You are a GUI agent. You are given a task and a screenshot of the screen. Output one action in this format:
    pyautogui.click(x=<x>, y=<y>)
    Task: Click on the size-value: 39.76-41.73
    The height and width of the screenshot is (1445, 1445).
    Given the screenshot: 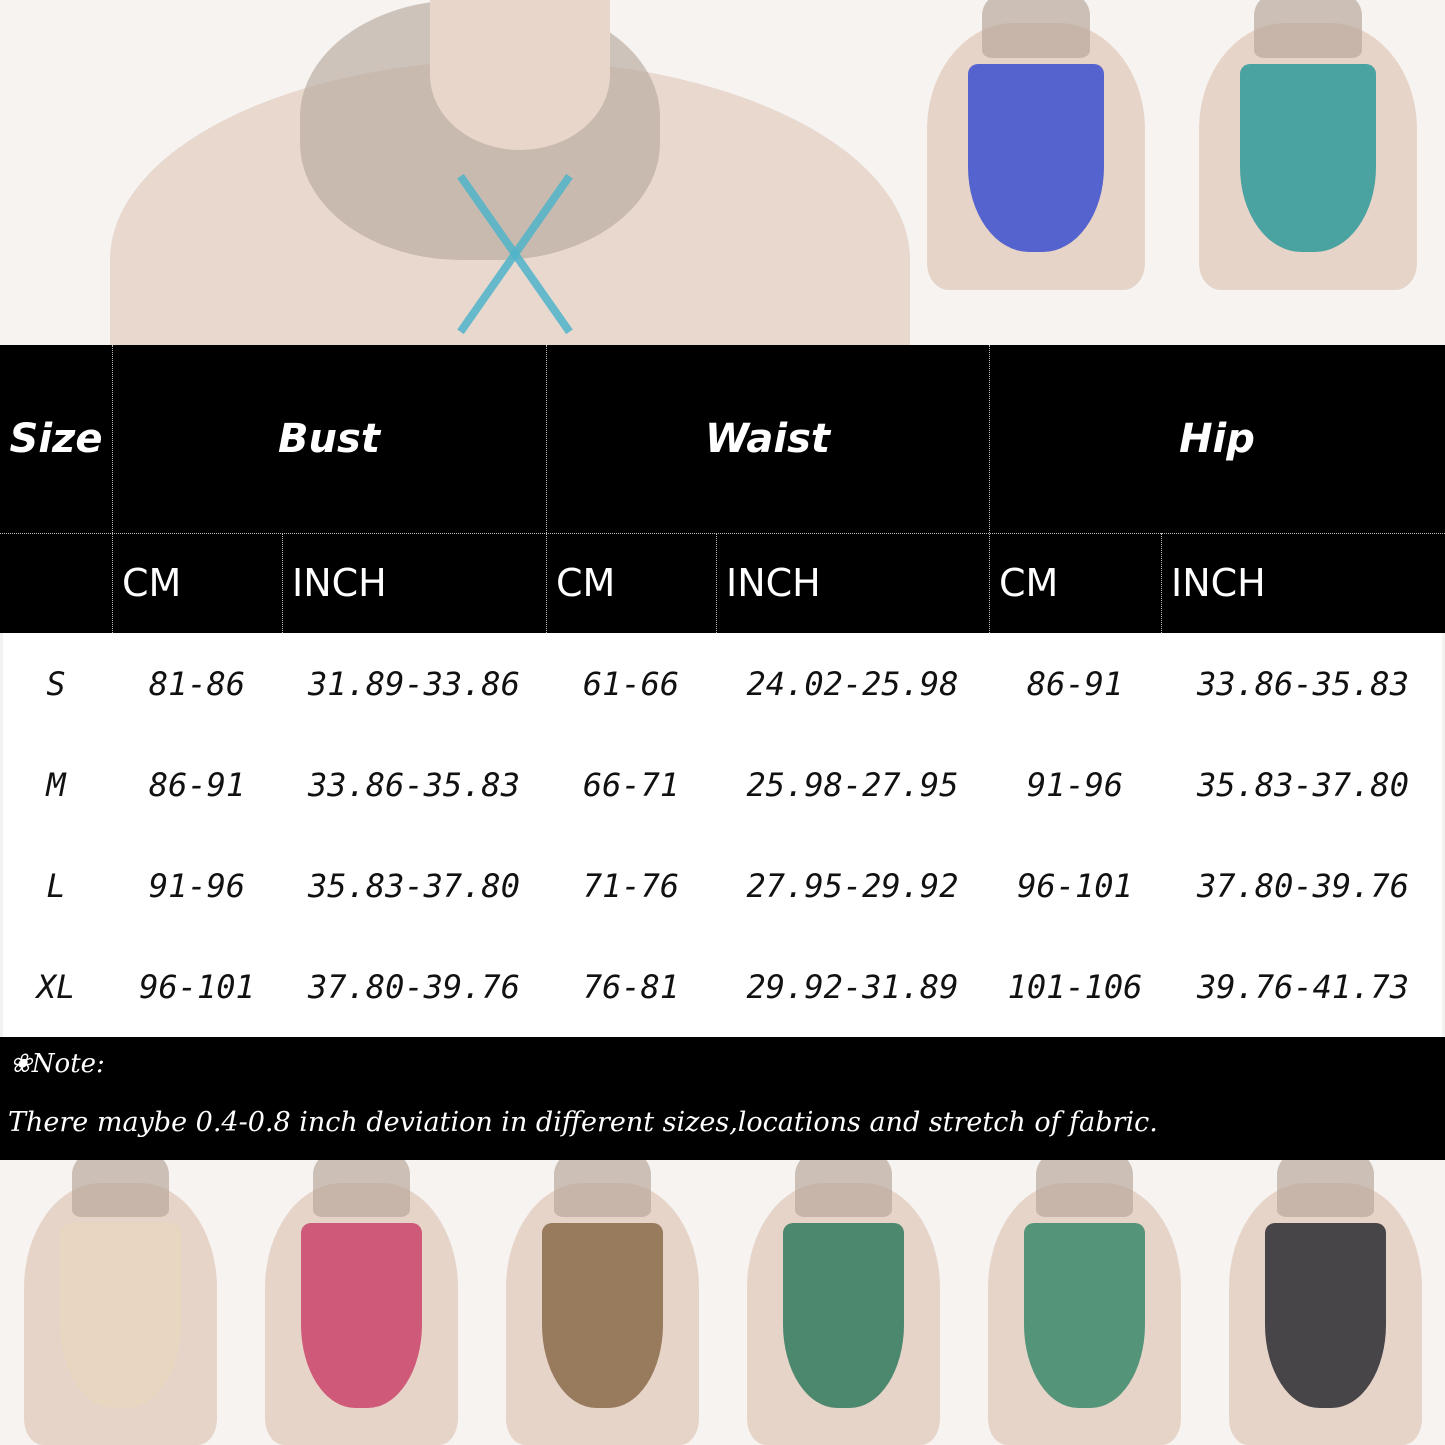 What is the action you would take?
    pyautogui.click(x=1303, y=986)
    